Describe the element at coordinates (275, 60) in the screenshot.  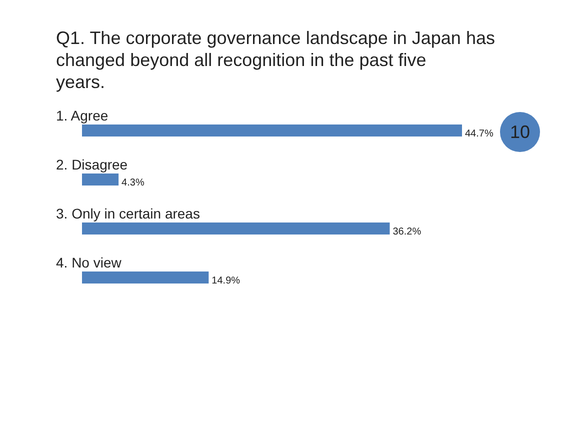
I see `chart-title: Q1. The corporate governance landscape in Japan has changed beyond all recognition in the past five years.` at that location.